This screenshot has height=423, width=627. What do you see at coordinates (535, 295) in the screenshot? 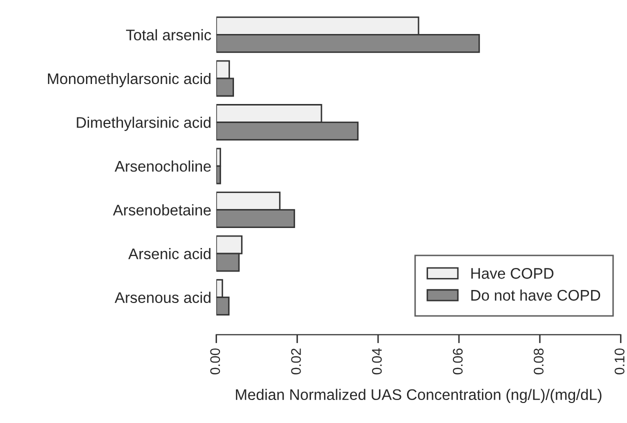
I see `legend-label: Do not have COPD` at bounding box center [535, 295].